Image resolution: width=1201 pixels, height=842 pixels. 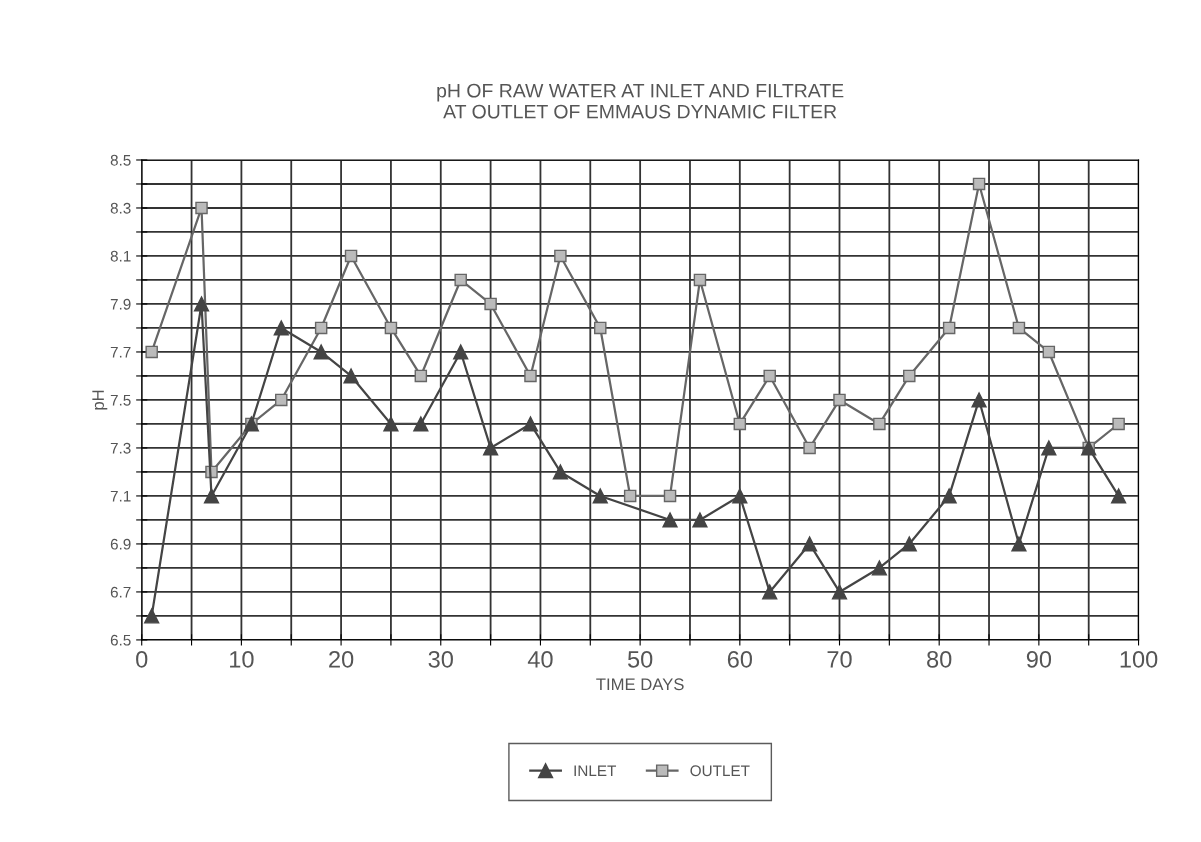 I want to click on legend-label: OUTLET, so click(x=720, y=771).